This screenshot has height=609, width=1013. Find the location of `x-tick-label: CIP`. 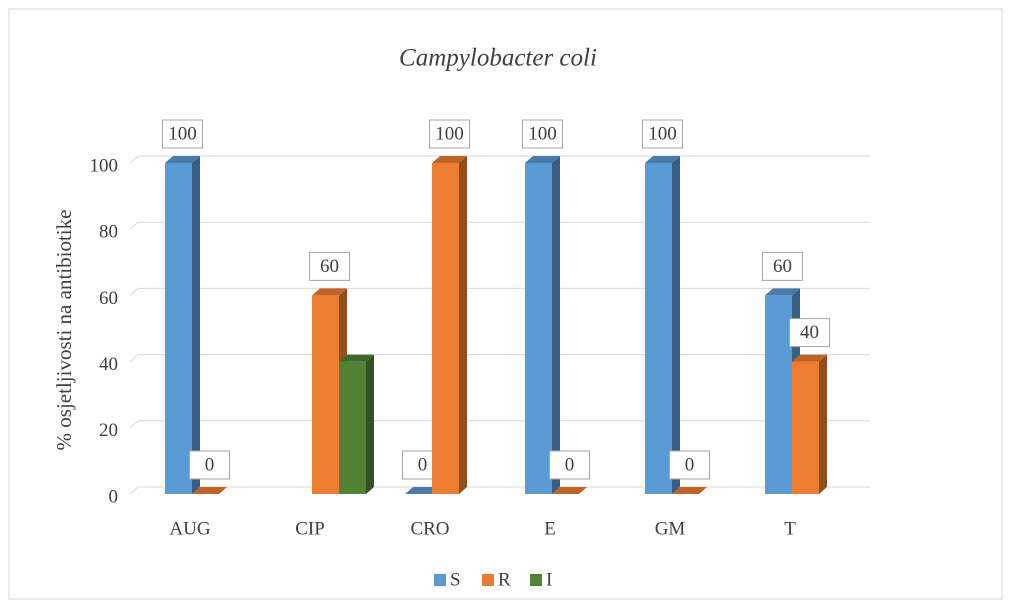

x-tick-label: CIP is located at coordinates (310, 528).